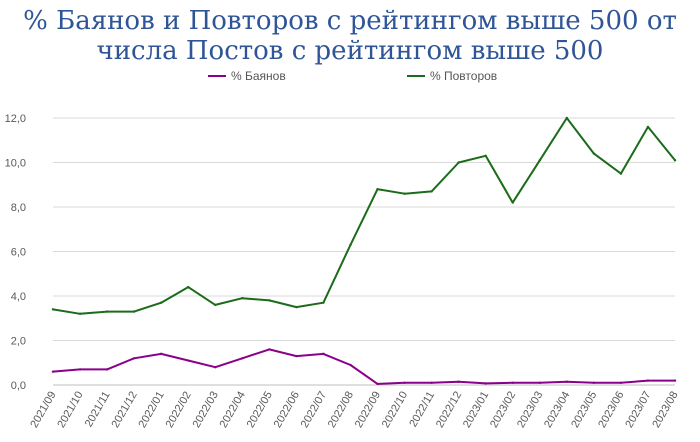 The width and height of the screenshot is (700, 442). Describe the element at coordinates (260, 410) in the screenshot. I see `x-tick-label: 2022/05` at that location.